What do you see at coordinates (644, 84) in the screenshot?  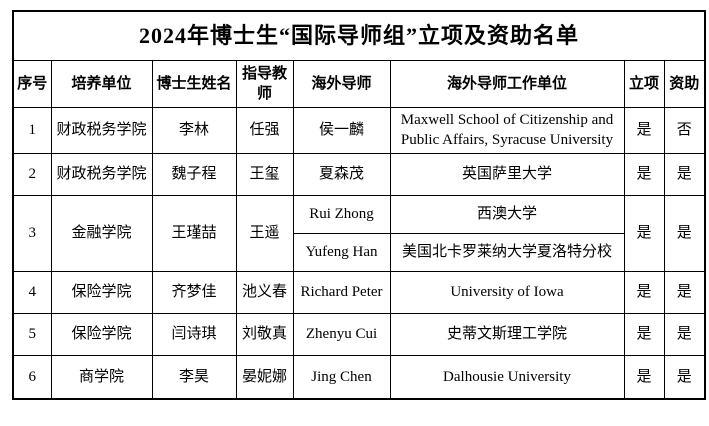 I see `column-header-approved: 立项` at bounding box center [644, 84].